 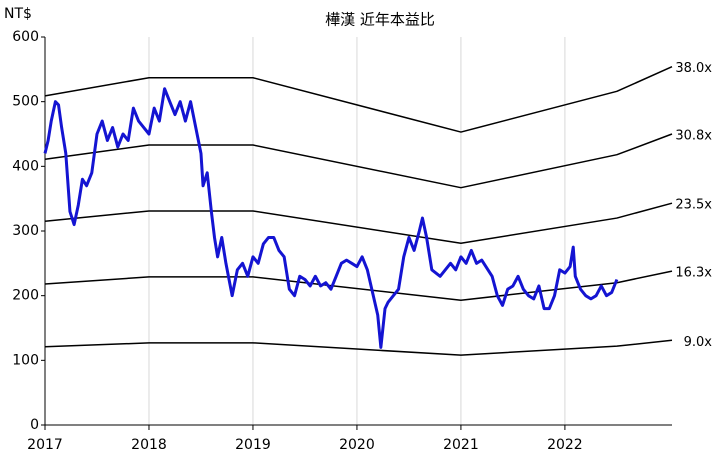 What do you see at coordinates (45, 445) in the screenshot?
I see `x-tick-label: 2017` at bounding box center [45, 445].